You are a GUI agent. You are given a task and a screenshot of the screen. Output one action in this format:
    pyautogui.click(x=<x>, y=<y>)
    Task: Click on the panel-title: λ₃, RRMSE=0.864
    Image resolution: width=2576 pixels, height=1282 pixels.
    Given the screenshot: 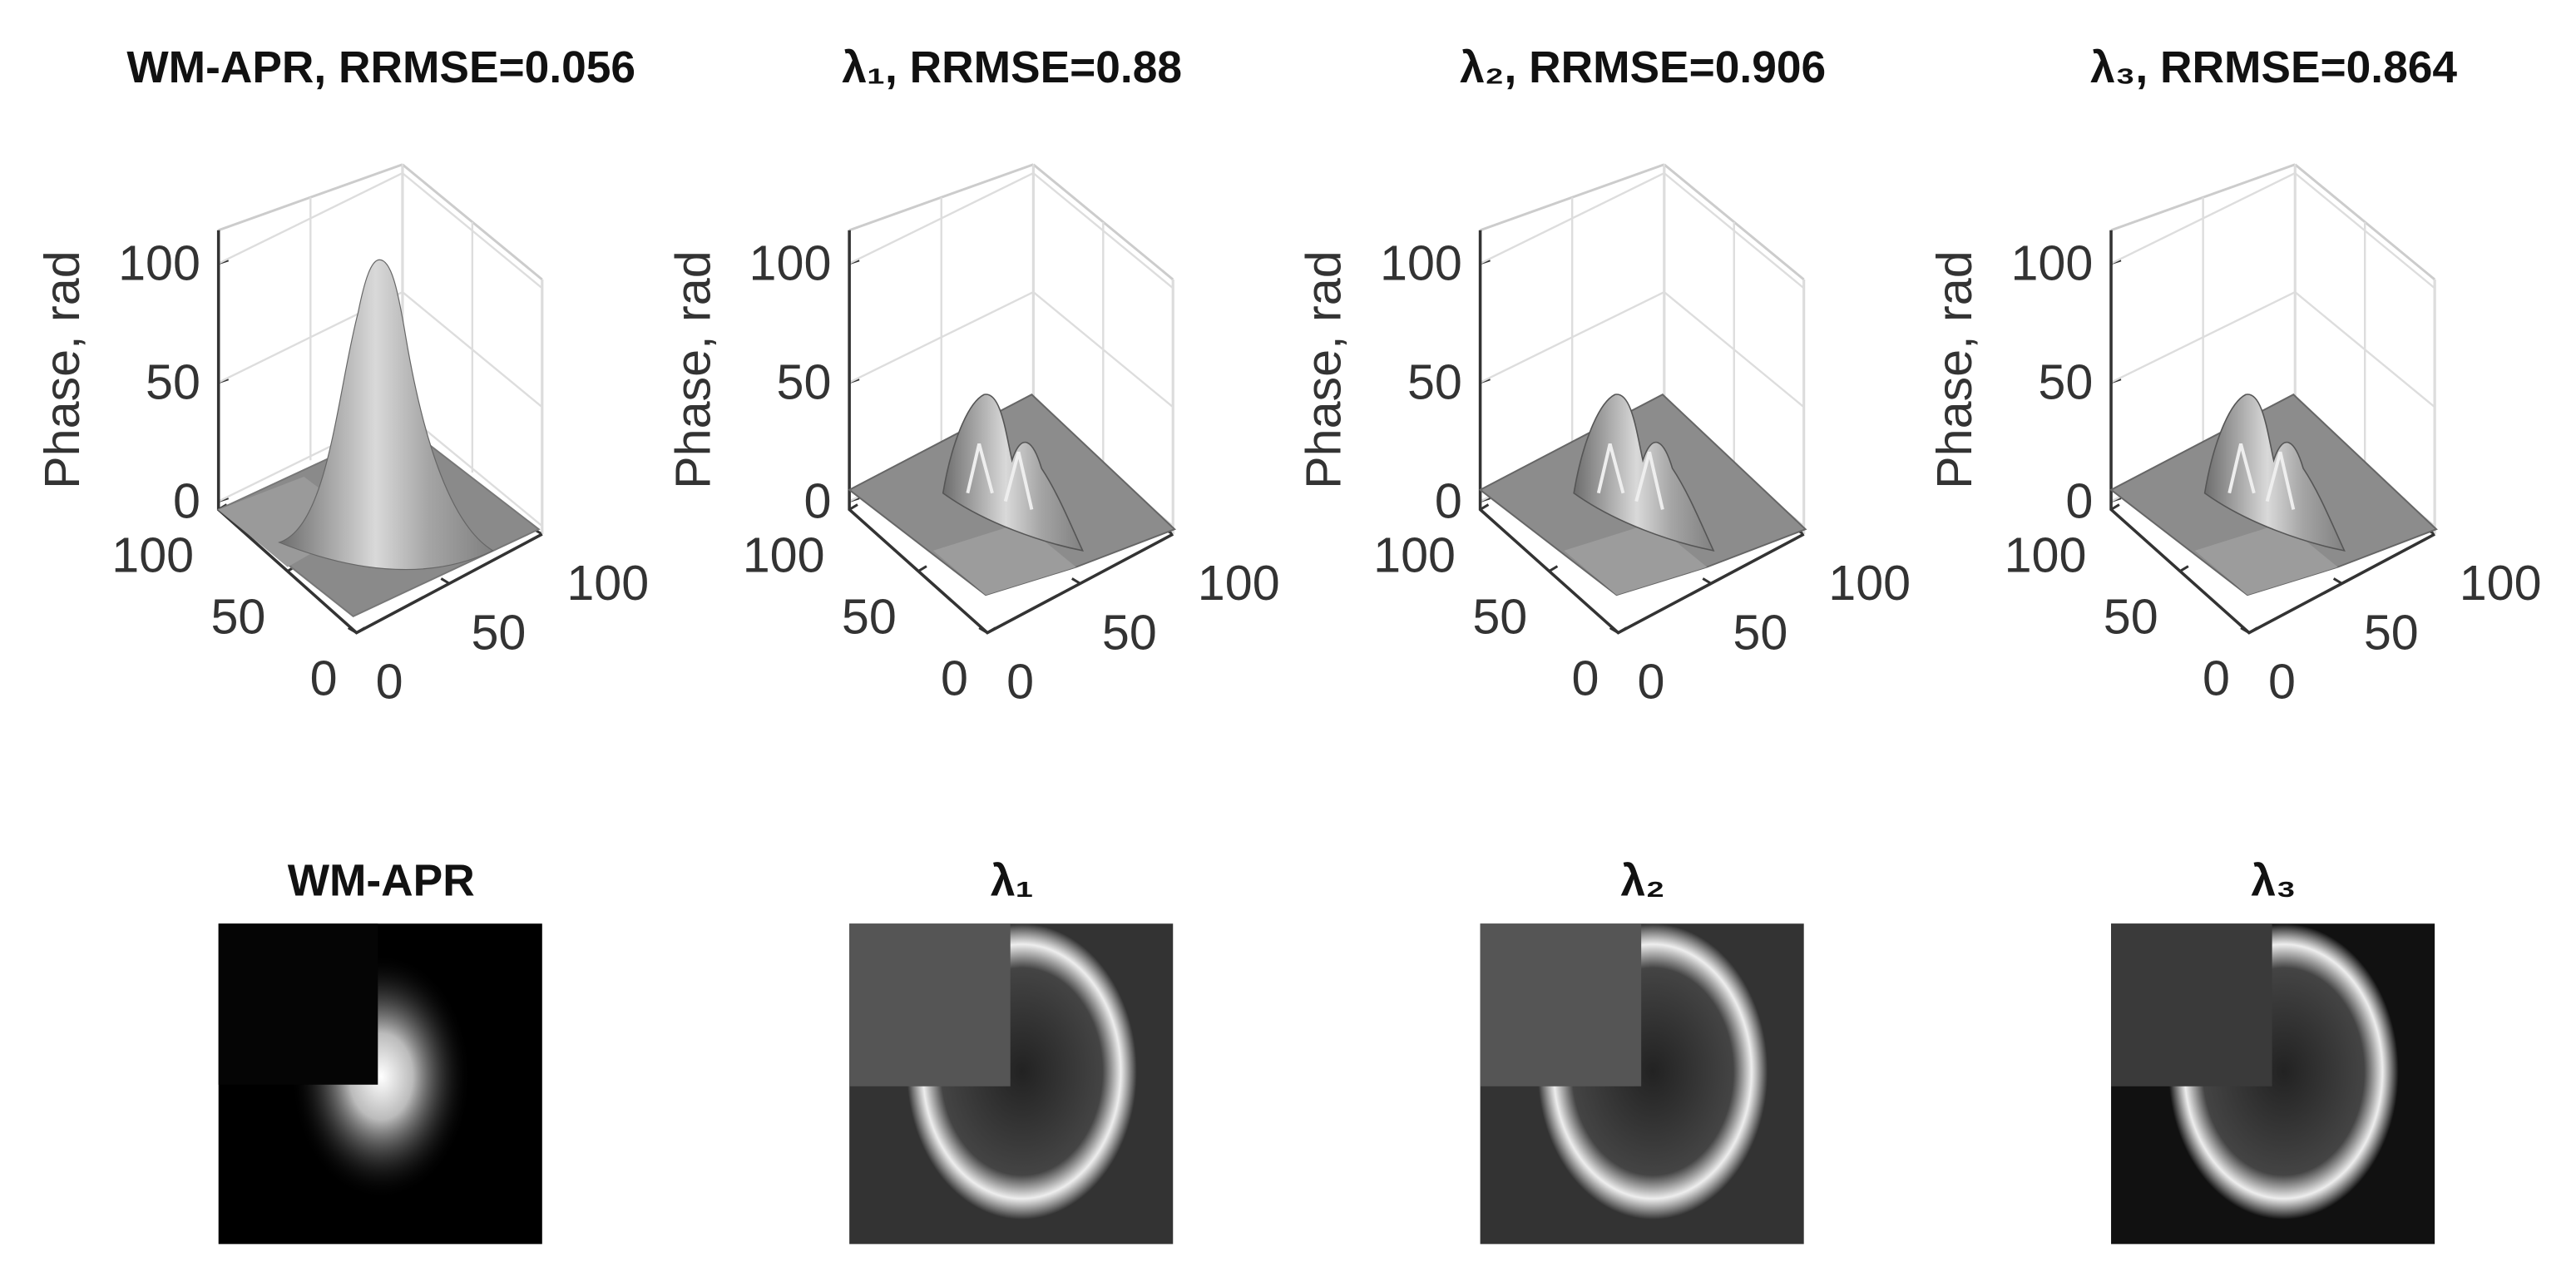 What is the action you would take?
    pyautogui.click(x=2273, y=67)
    